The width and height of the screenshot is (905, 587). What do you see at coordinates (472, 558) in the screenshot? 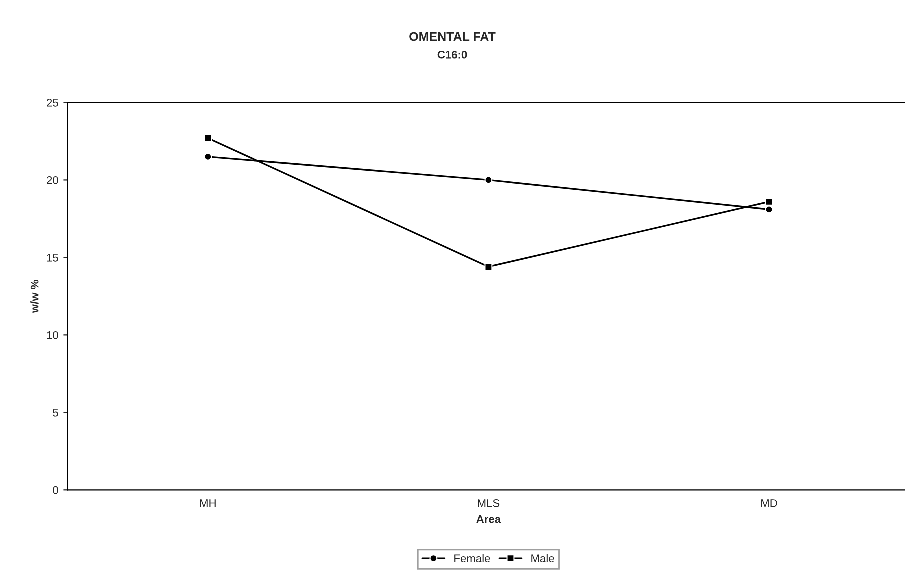
I see `legend-label: Female` at bounding box center [472, 558].